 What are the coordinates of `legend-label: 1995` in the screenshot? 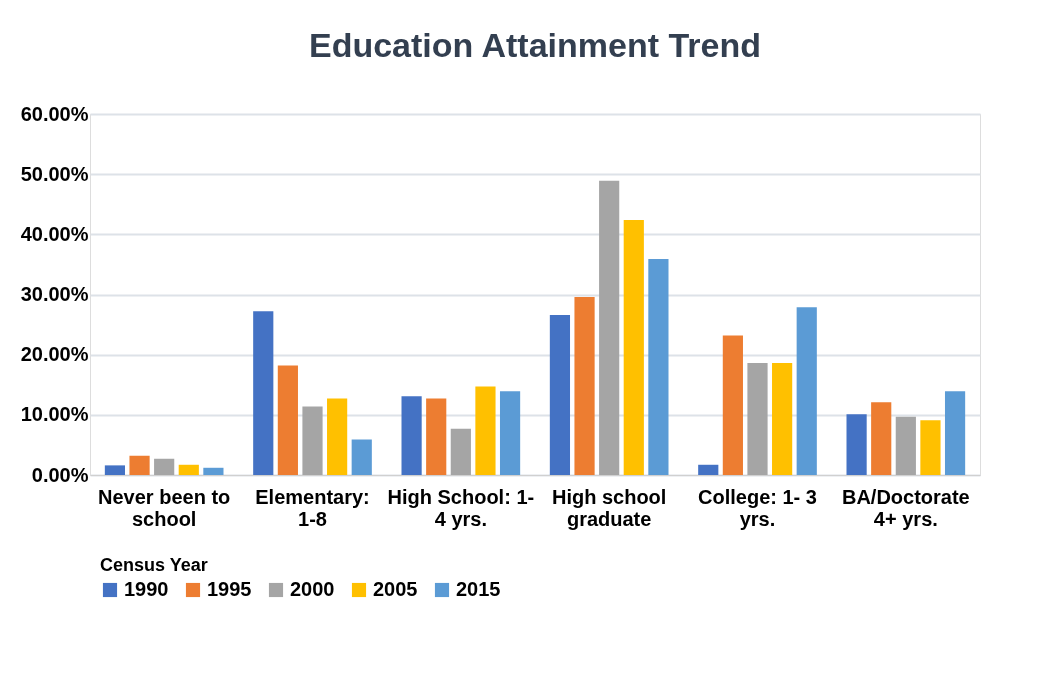 It's located at (229, 589).